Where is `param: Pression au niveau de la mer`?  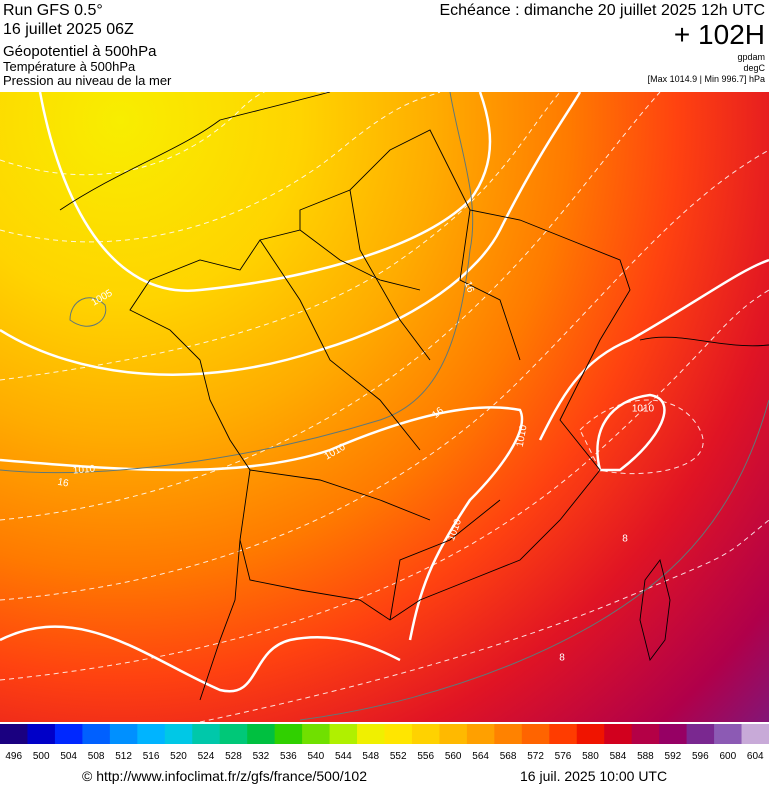
param: Pression au niveau de la mer is located at coordinates (87, 80).